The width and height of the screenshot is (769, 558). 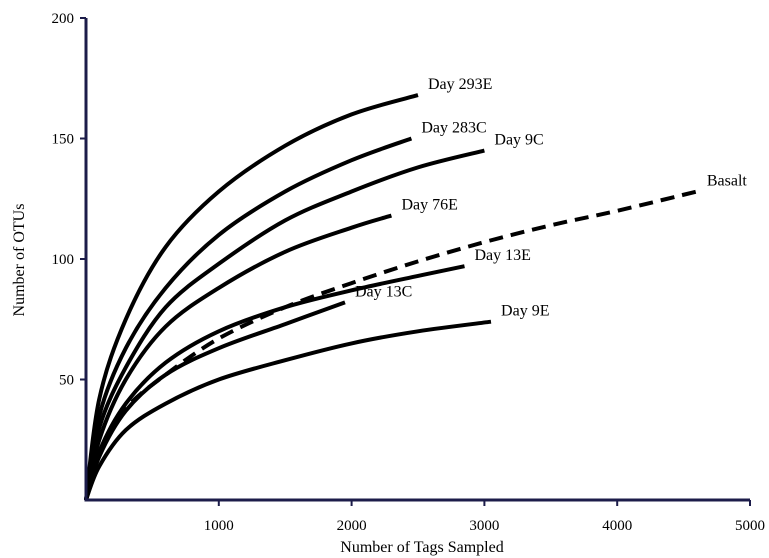 What do you see at coordinates (525, 311) in the screenshot?
I see `series-label: Day 9E` at bounding box center [525, 311].